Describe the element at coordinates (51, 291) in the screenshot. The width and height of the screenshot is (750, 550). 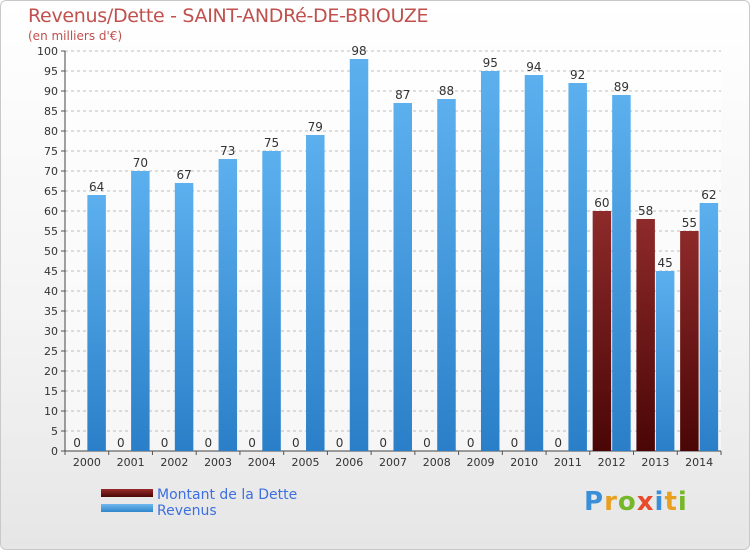
I see `y-tick-label: 40` at that location.